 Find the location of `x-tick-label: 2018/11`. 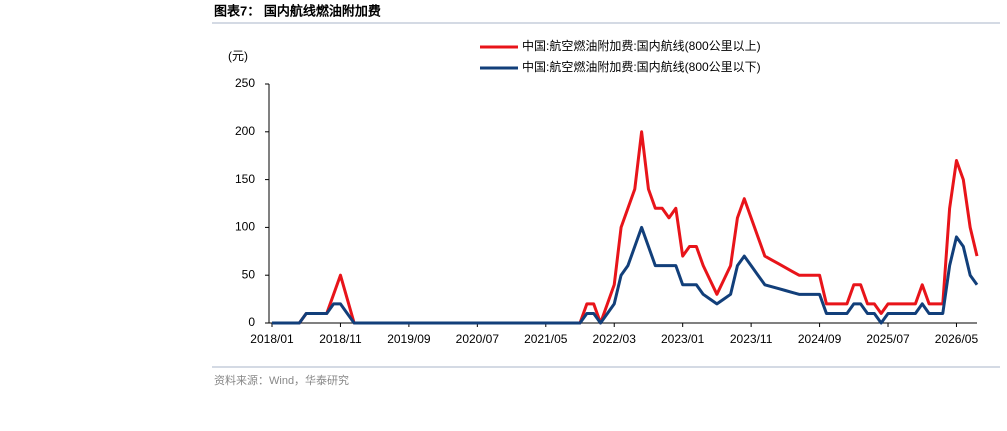

x-tick-label: 2018/11 is located at coordinates (340, 339).